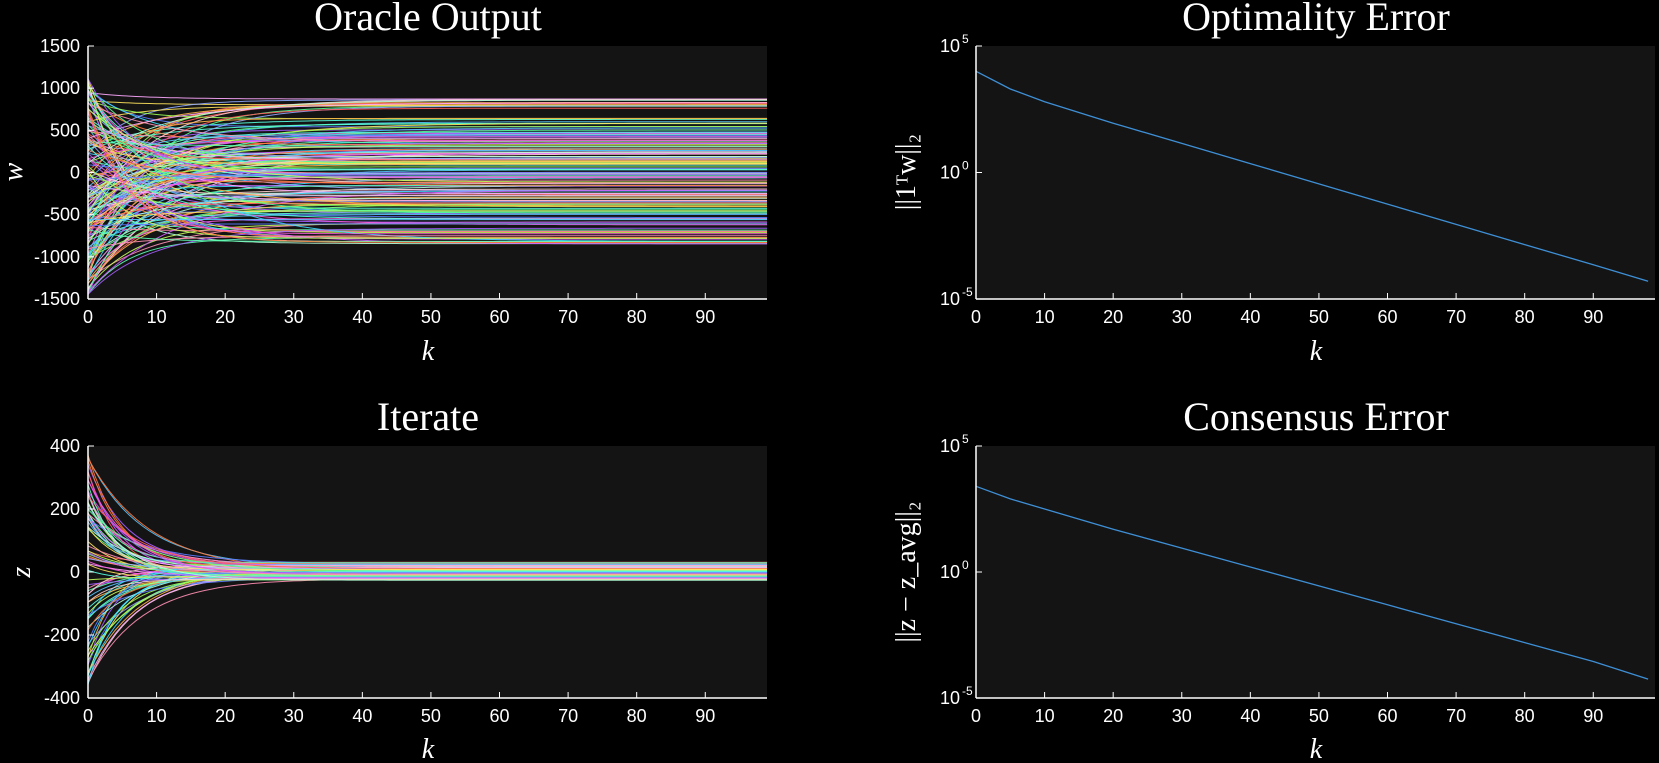 This screenshot has height=763, width=1659. I want to click on series-lines-consensus, so click(1312, 582).